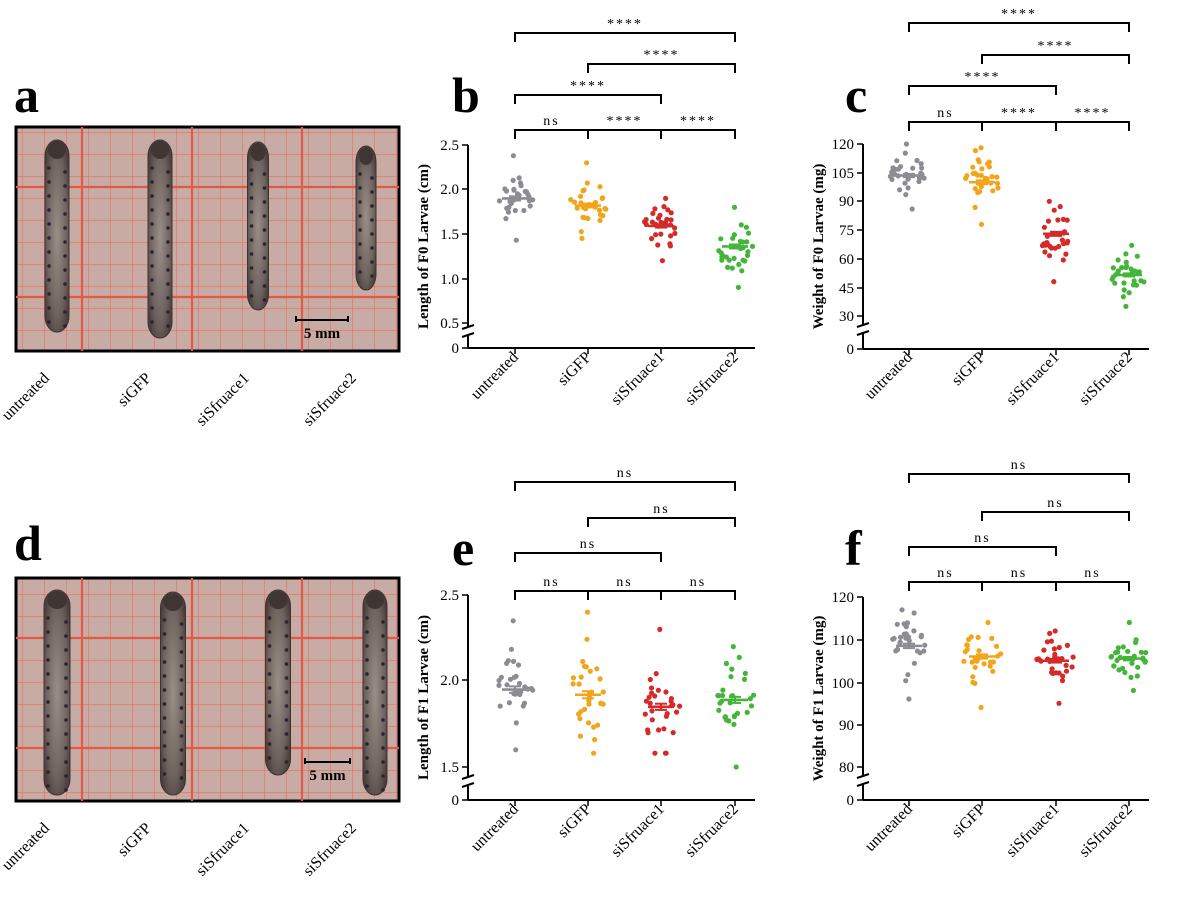 The width and height of the screenshot is (1201, 899). What do you see at coordinates (173, 602) in the screenshot?
I see `larva-head` at bounding box center [173, 602].